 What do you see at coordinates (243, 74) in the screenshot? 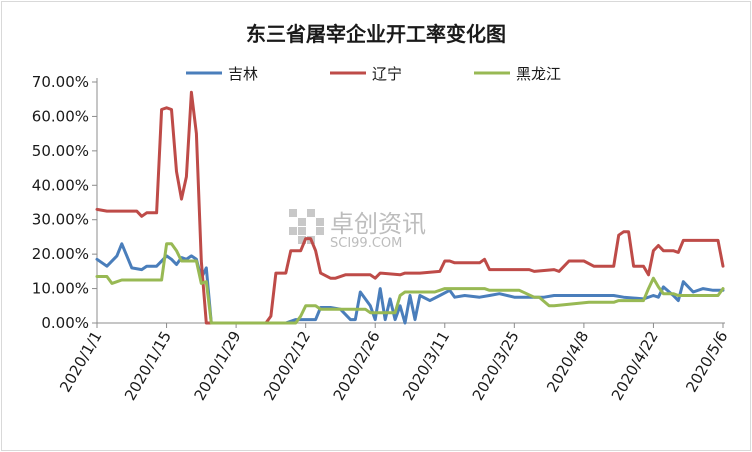
I see `legend-label-0: 吉林` at bounding box center [243, 74].